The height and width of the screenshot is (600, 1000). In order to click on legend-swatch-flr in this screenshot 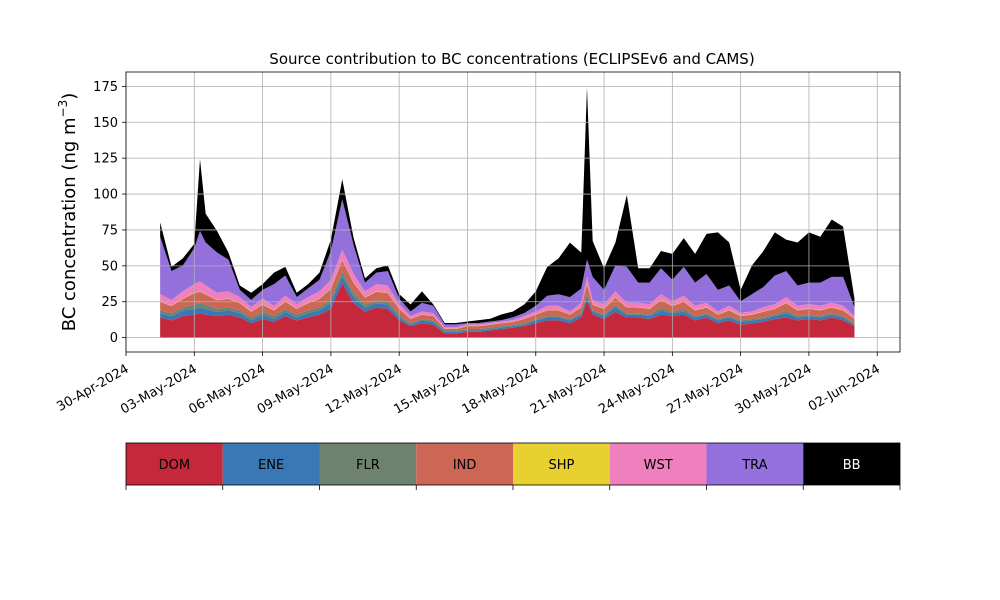, I will do `click(368, 464)`.